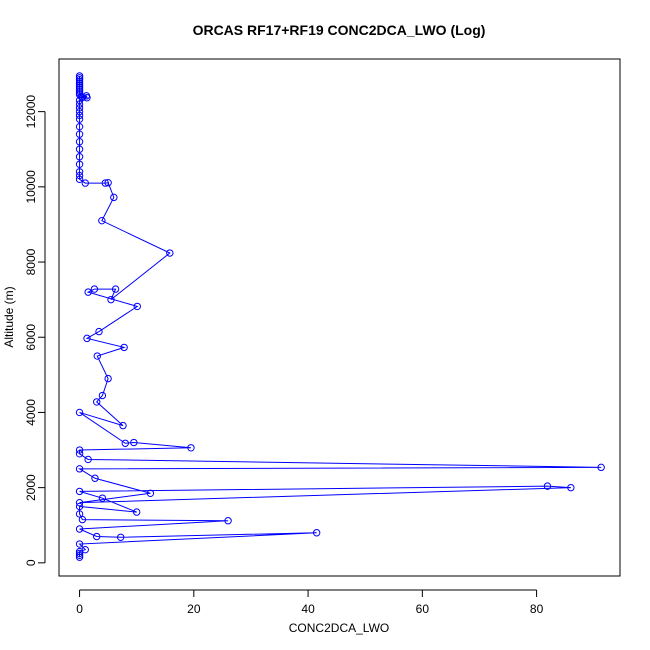 The image size is (650, 650). Describe the element at coordinates (31, 562) in the screenshot. I see `y-tick-label: 0` at that location.